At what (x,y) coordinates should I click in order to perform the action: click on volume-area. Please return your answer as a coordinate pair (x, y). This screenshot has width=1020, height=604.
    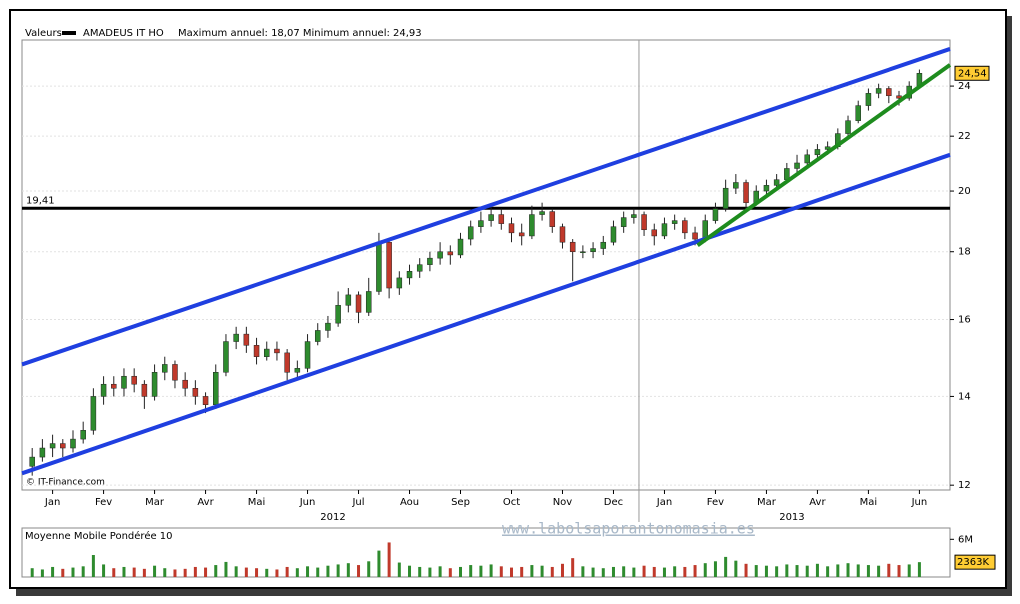
    Looking at the image, I should click on (486, 552).